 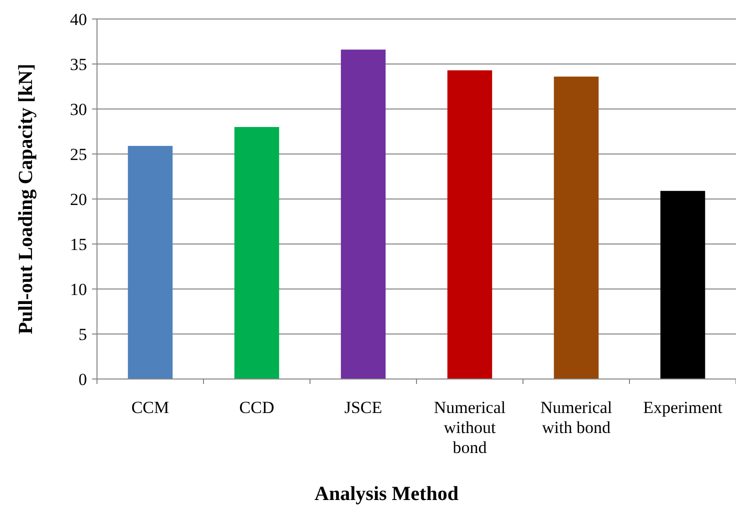 What do you see at coordinates (78, 19) in the screenshot?
I see `y-tick-label: 40` at bounding box center [78, 19].